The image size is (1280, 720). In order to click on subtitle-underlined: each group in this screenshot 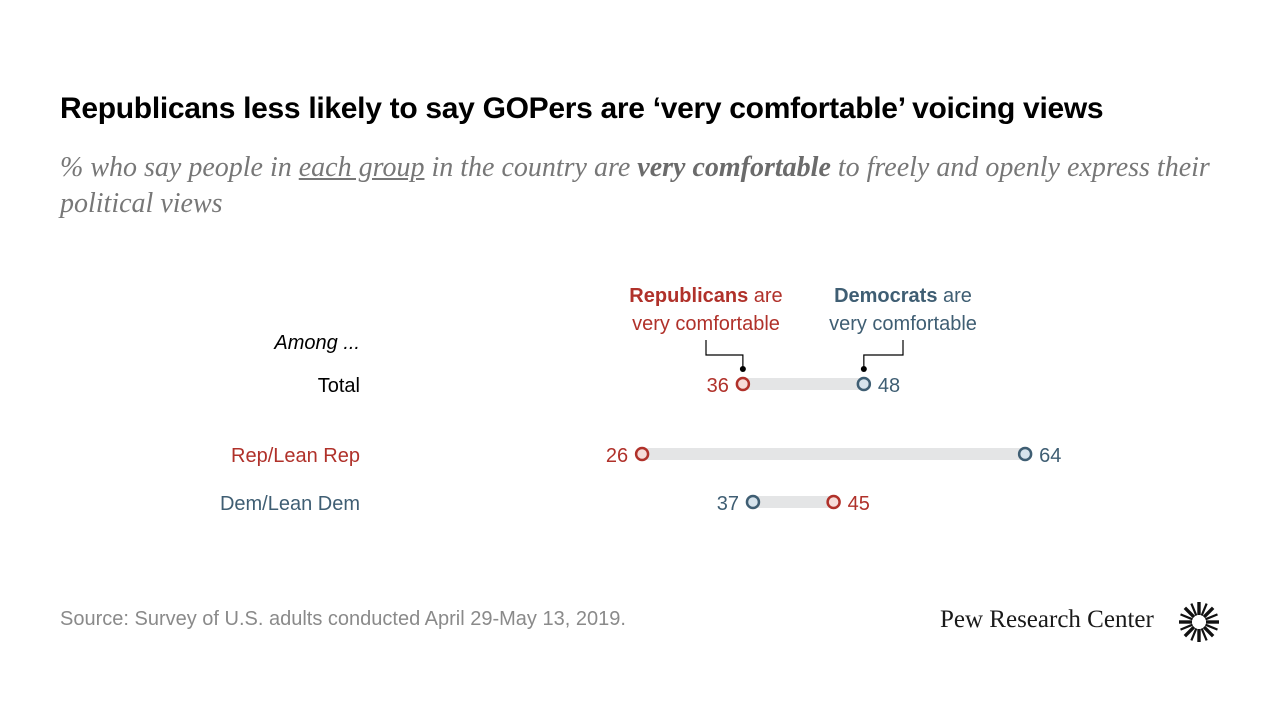, I will do `click(361, 167)`.